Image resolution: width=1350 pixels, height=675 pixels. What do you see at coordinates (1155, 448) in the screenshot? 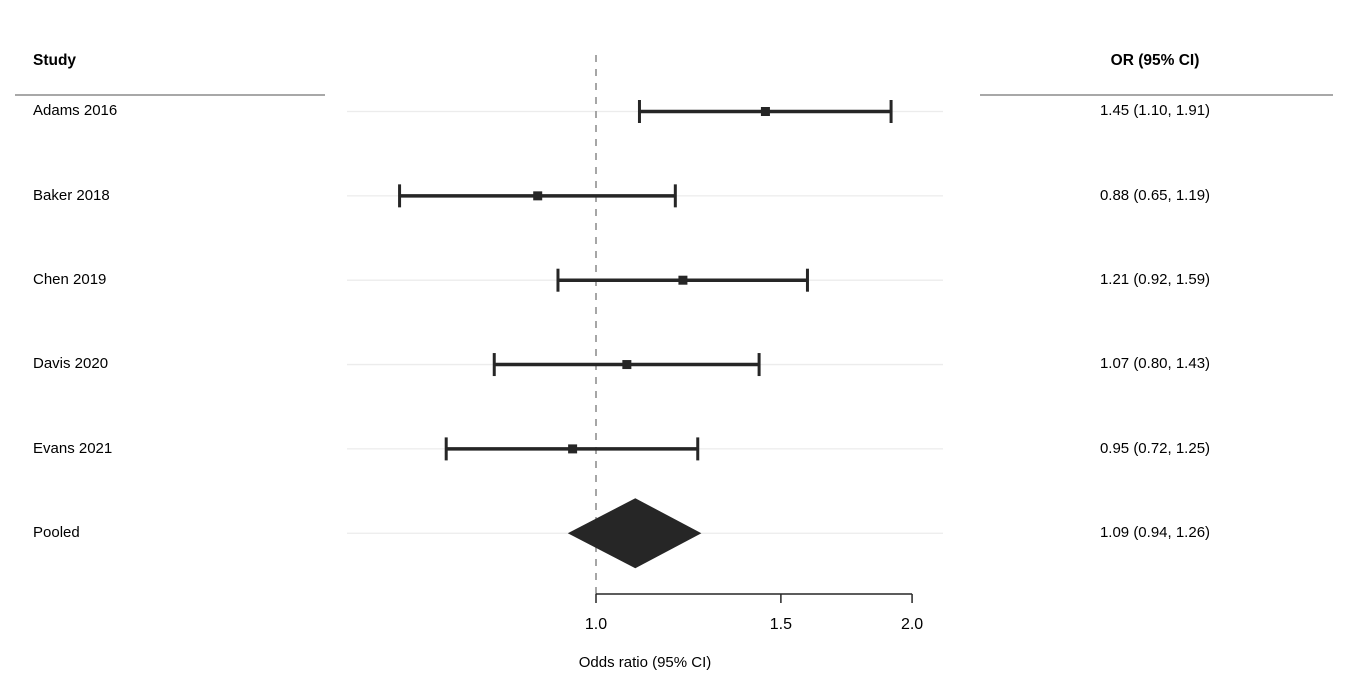
I see `or-value: 0.95 (0.72, 1.25)` at bounding box center [1155, 448].